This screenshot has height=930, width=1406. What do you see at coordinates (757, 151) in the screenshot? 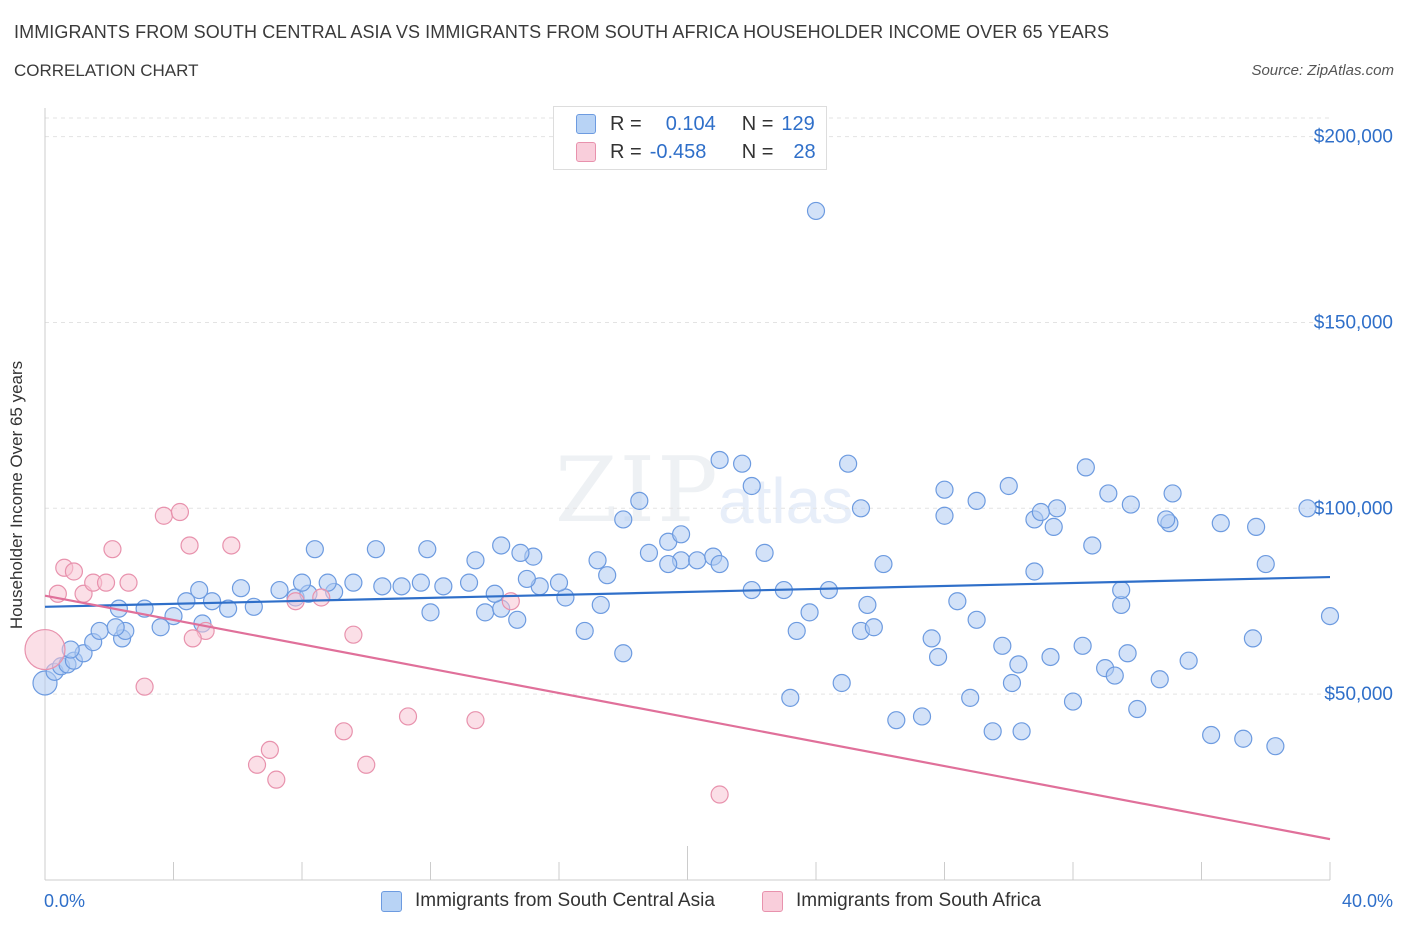
I see `legend-n-label: N =` at bounding box center [757, 151].